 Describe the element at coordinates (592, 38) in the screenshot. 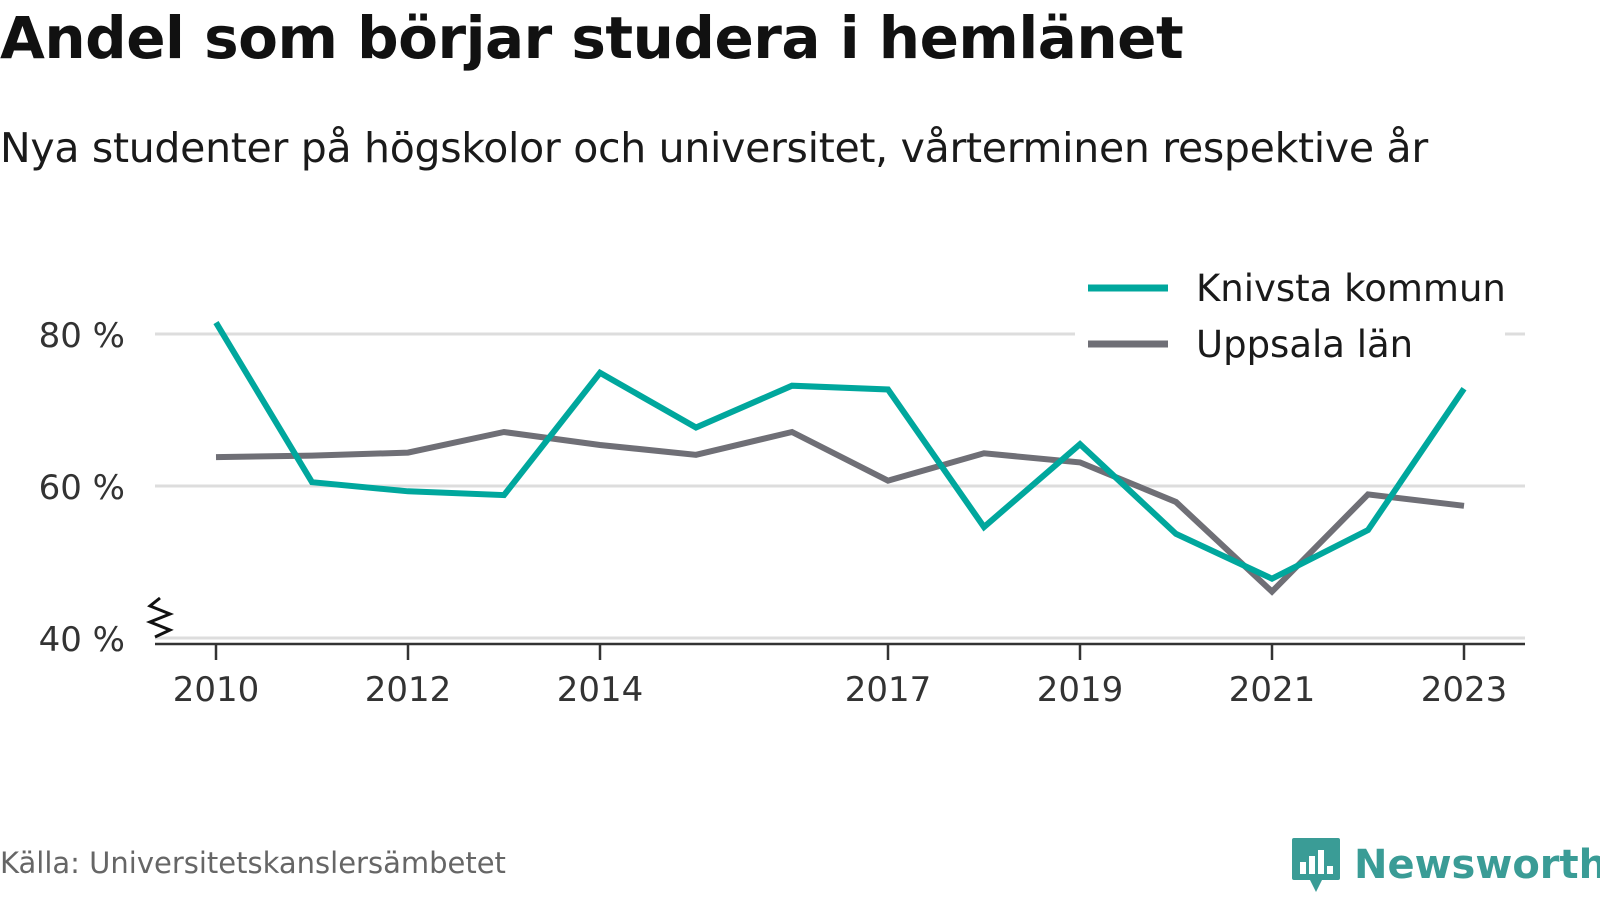

I see `chart-title: Andel som börjar studera i hemlänet` at that location.